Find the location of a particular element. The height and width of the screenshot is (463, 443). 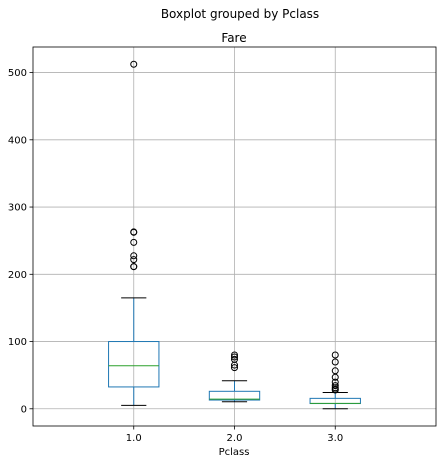

chart-suptitle: Boxplot grouped by Pclass is located at coordinates (240, 14).